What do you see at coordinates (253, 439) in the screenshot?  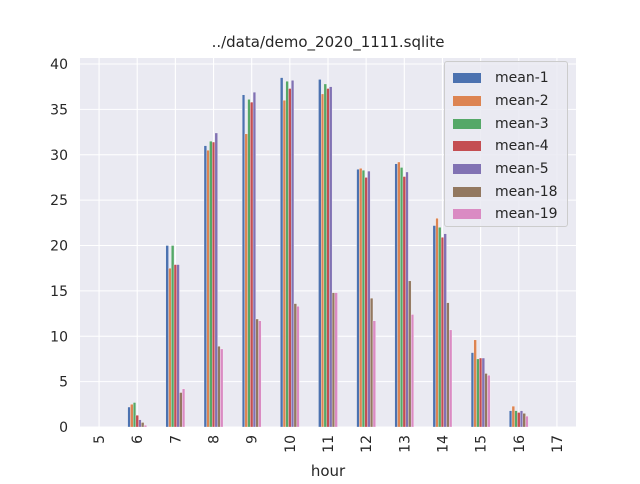 I see `x-tick-label: 9` at bounding box center [253, 439].